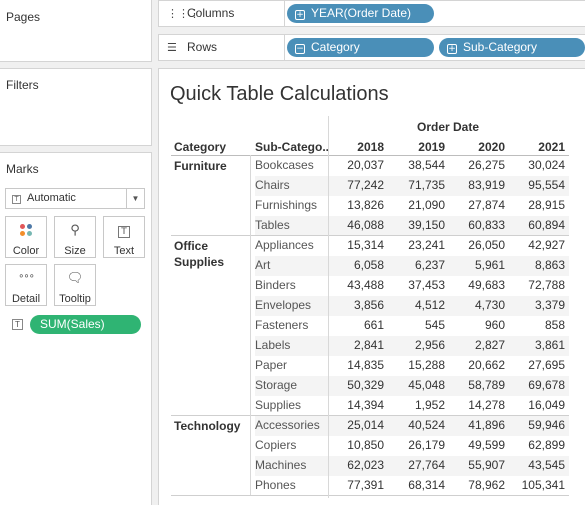 This screenshot has height=505, width=585. Describe the element at coordinates (486, 285) in the screenshot. I see `value-cell: 49,683` at that location.